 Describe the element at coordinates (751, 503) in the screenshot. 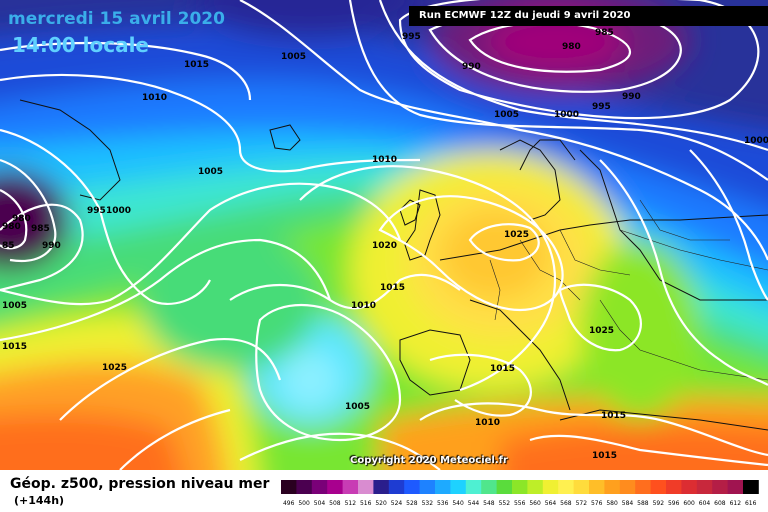

I see `colorbar-tick-label: 616` at that location.